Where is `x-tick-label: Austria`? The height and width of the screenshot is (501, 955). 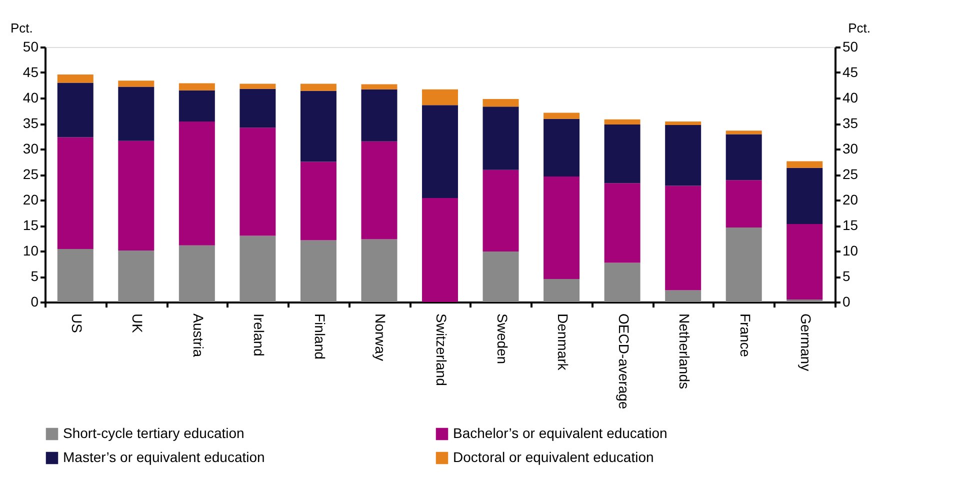
x-tick-label: Austria is located at coordinates (198, 336).